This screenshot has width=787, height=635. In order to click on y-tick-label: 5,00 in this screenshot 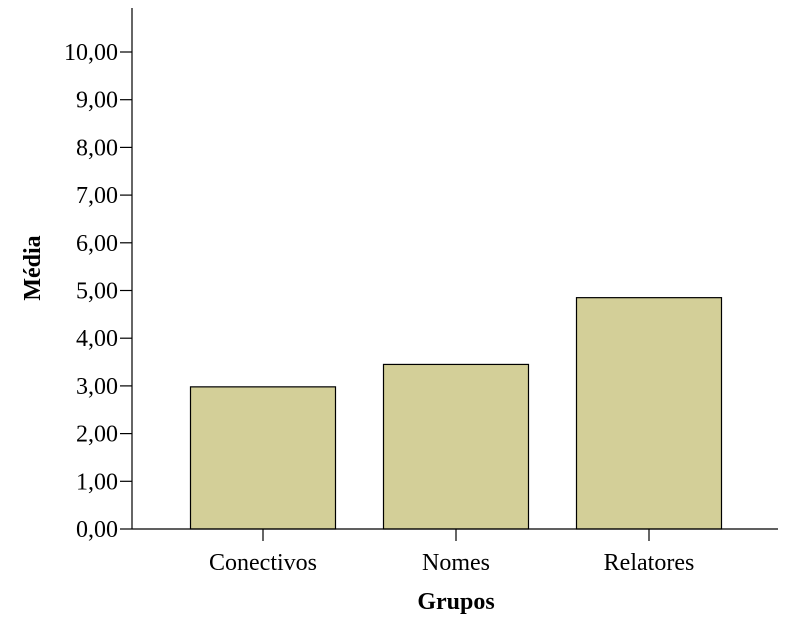, I will do `click(97, 292)`.